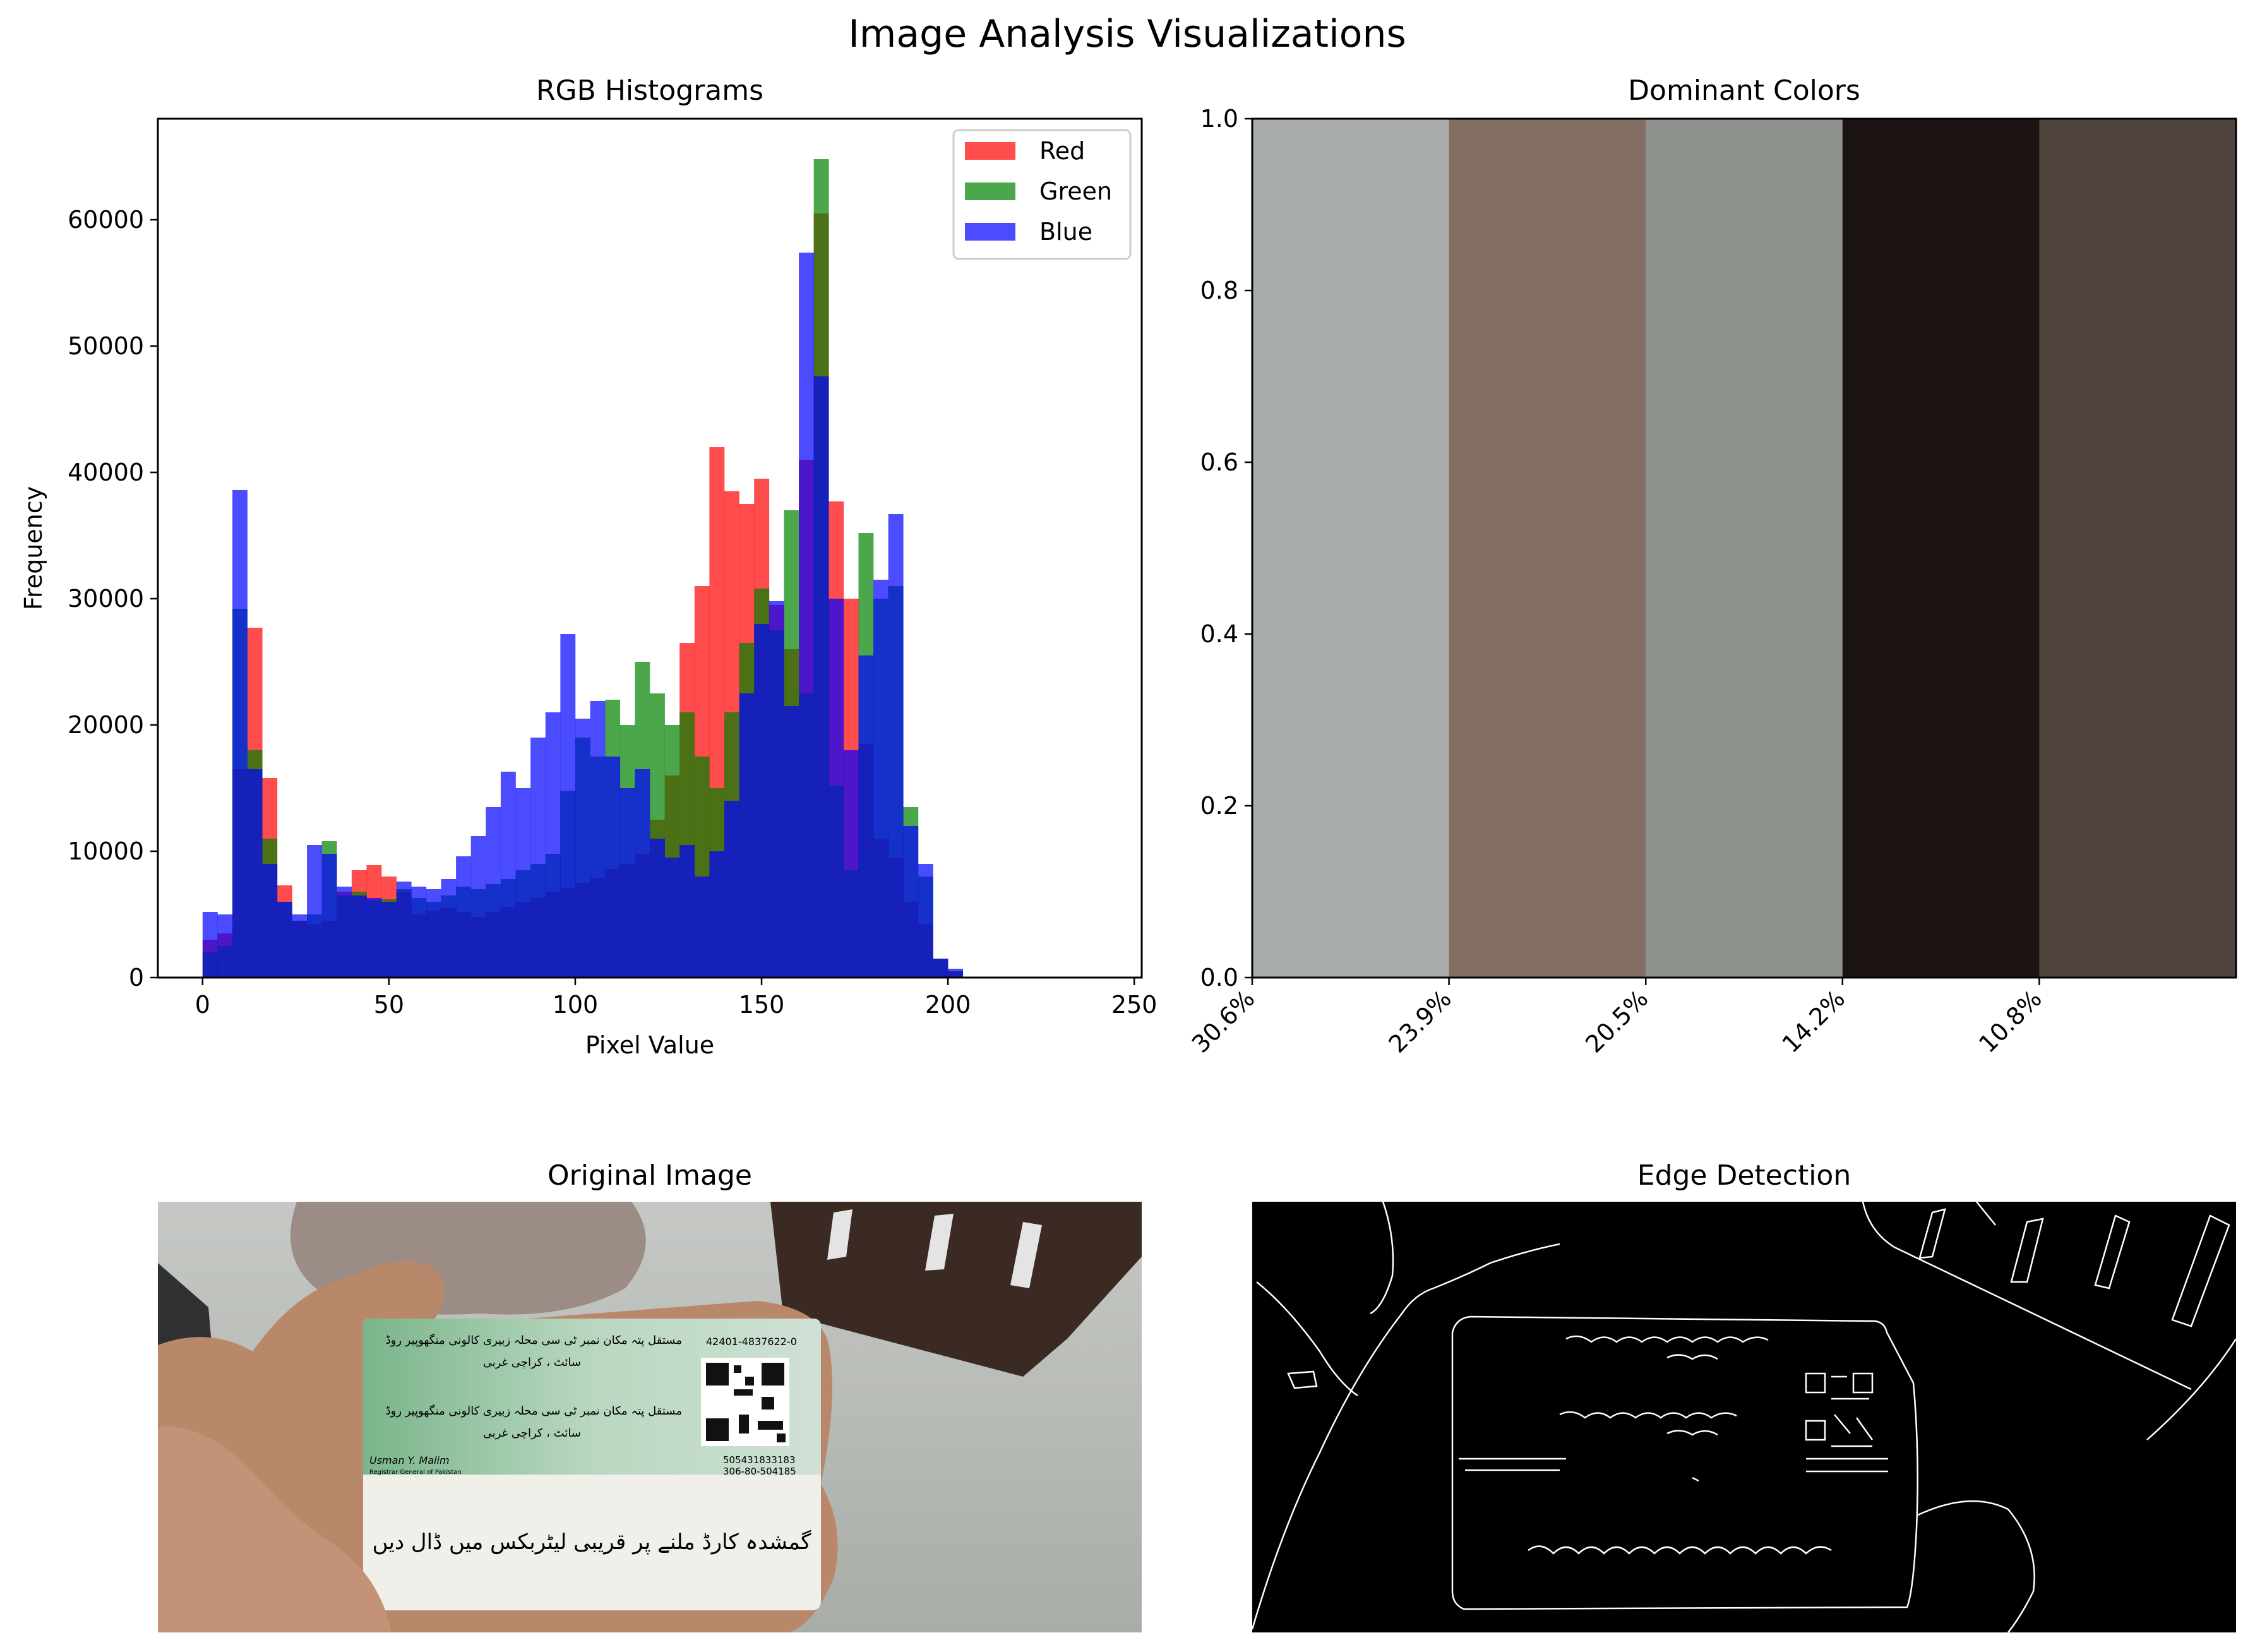 The width and height of the screenshot is (2255, 1652). What do you see at coordinates (759, 1472) in the screenshot?
I see `card-serial-2: 306-80-504185` at bounding box center [759, 1472].